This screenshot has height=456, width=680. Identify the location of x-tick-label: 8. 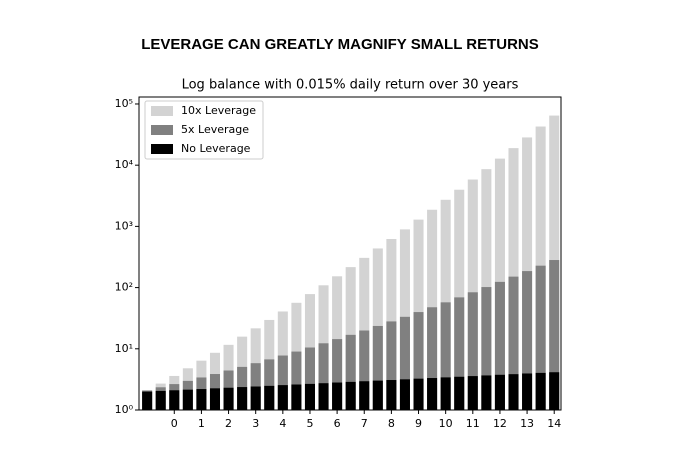
(391, 423).